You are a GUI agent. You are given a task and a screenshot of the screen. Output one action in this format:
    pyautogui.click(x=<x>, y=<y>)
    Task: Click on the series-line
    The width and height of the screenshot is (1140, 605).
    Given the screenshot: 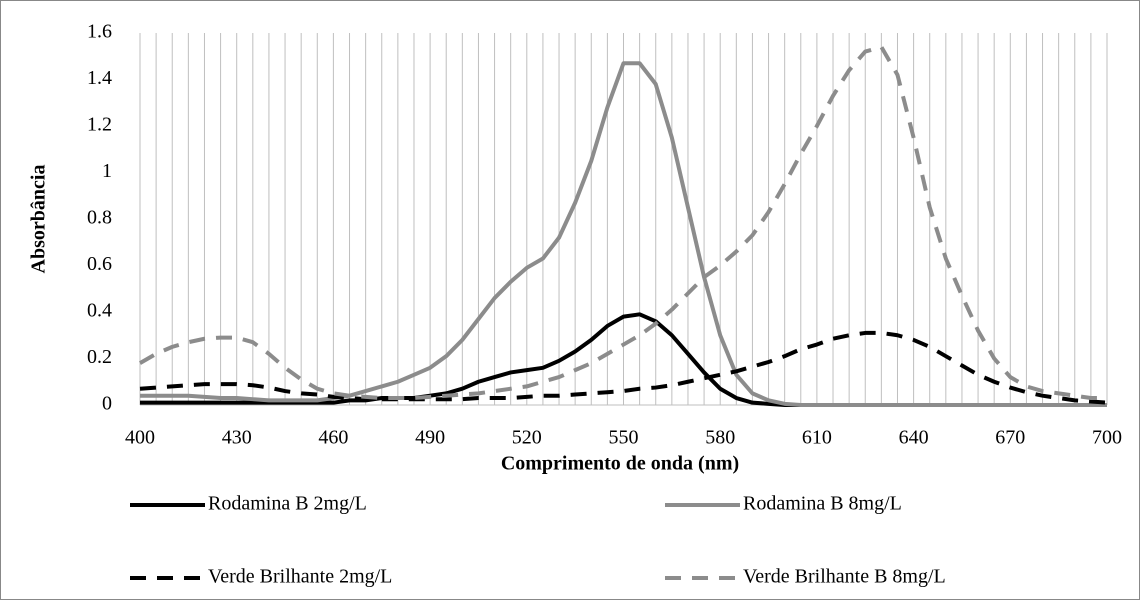 What is the action you would take?
    pyautogui.click(x=623, y=367)
    